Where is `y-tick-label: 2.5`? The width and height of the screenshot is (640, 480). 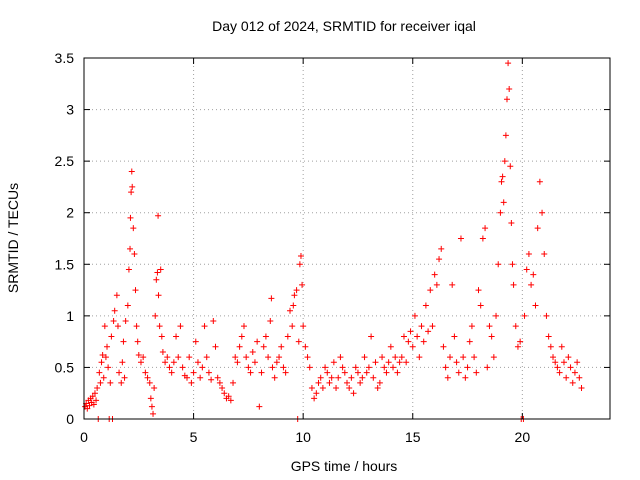 y-tick-label: 2.5 is located at coordinates (65, 161).